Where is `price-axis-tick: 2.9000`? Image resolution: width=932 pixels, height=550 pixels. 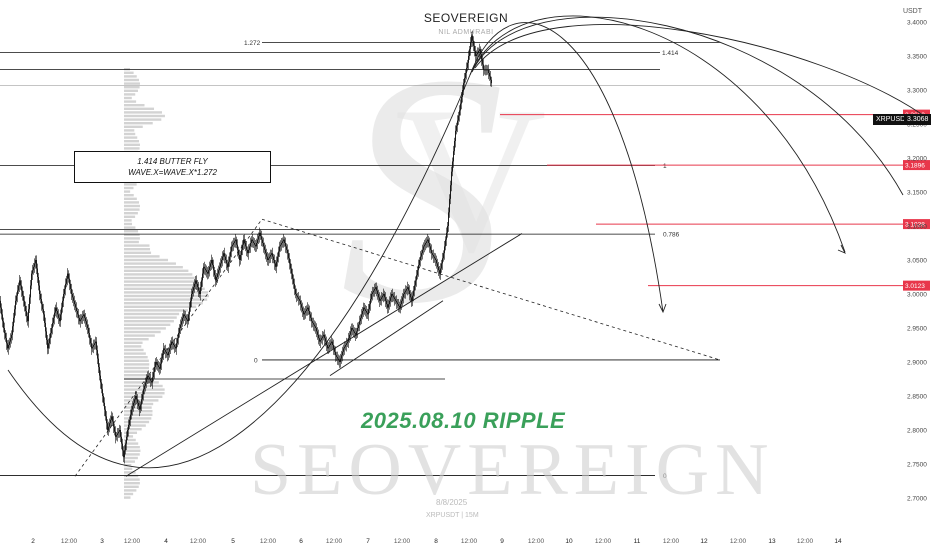 price-axis-tick: 2.9000 is located at coordinates (917, 363).